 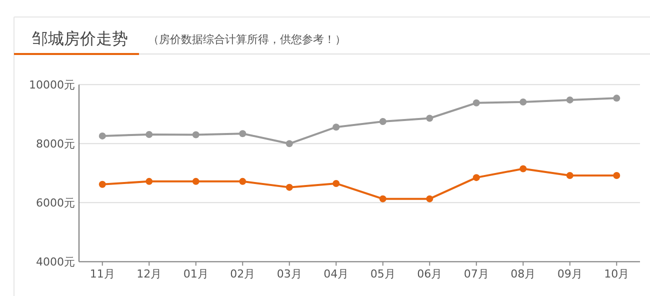 I want to click on x-tick-label: 01月, so click(x=195, y=274).